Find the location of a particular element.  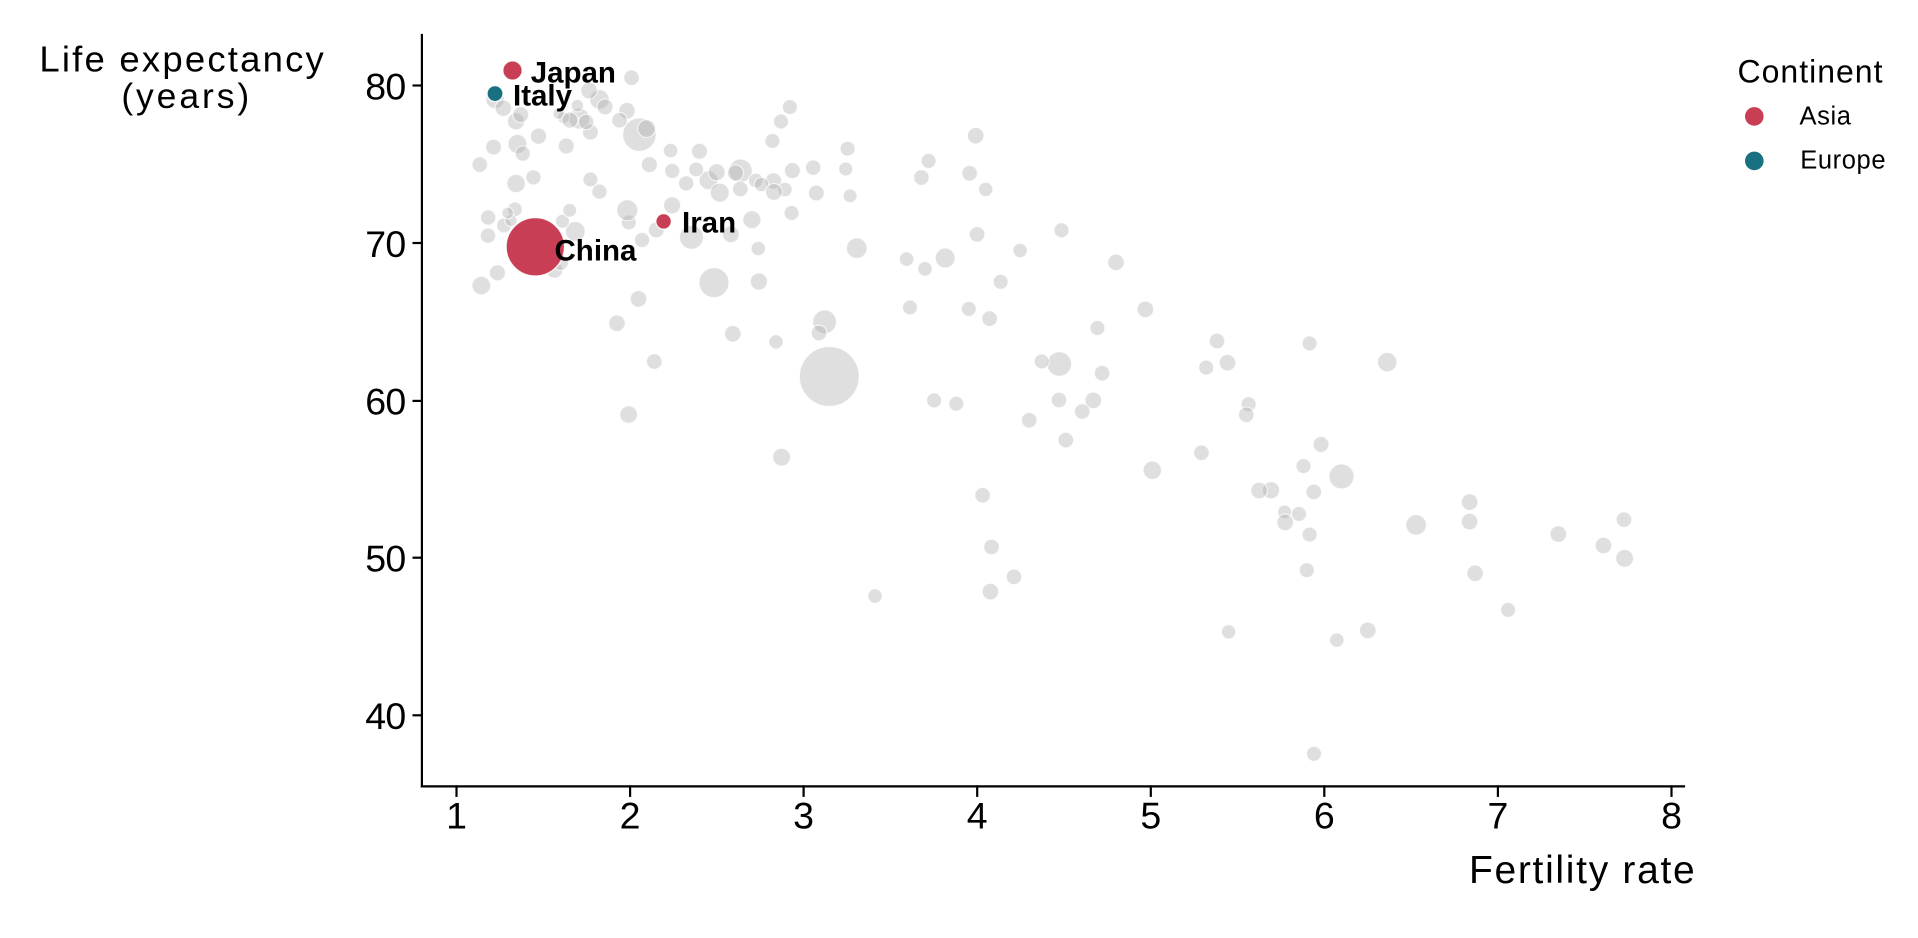

svg-text: Iran is located at coordinates (709, 223).